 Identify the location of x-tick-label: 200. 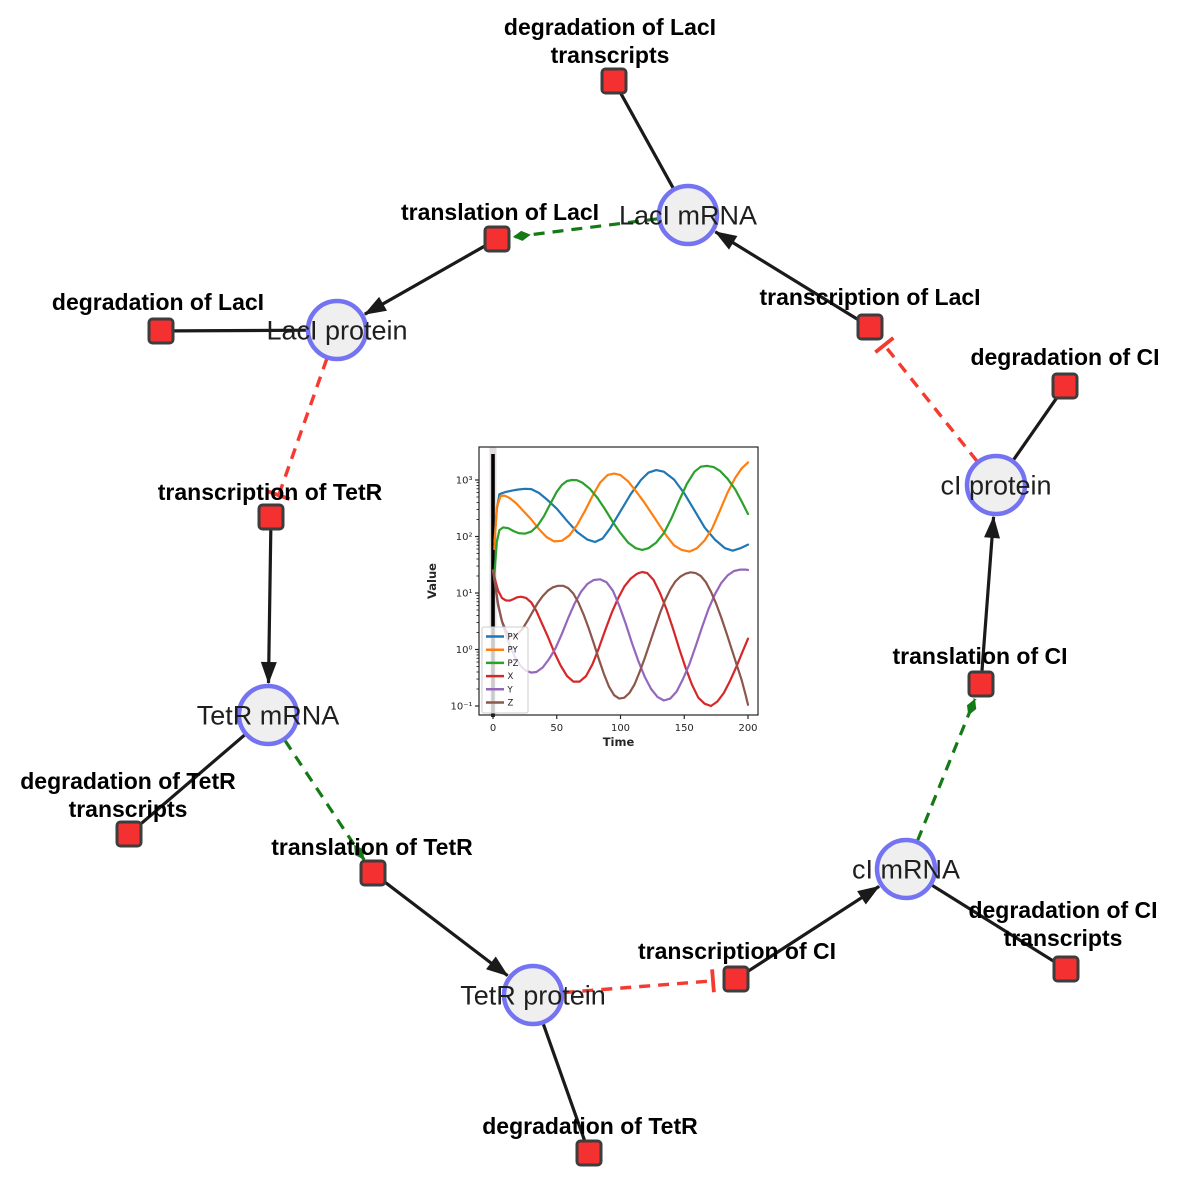
(747, 728).